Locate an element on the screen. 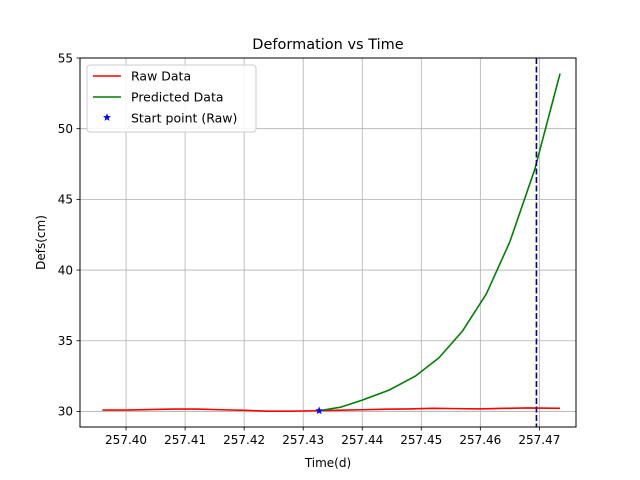 Image resolution: width=640 pixels, height=480 pixels. x-tick-label: 257.44 is located at coordinates (362, 440).